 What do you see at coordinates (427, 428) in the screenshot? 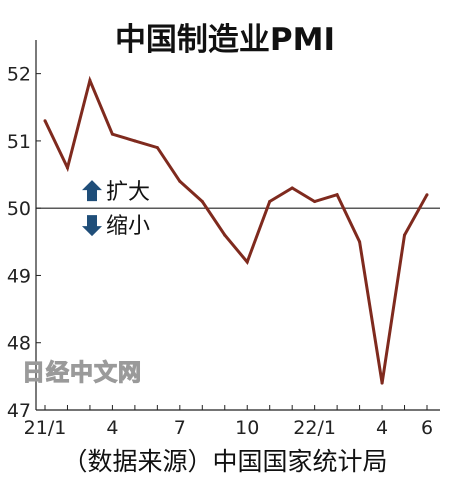
I see `x-tick-label-17: 6` at bounding box center [427, 428].